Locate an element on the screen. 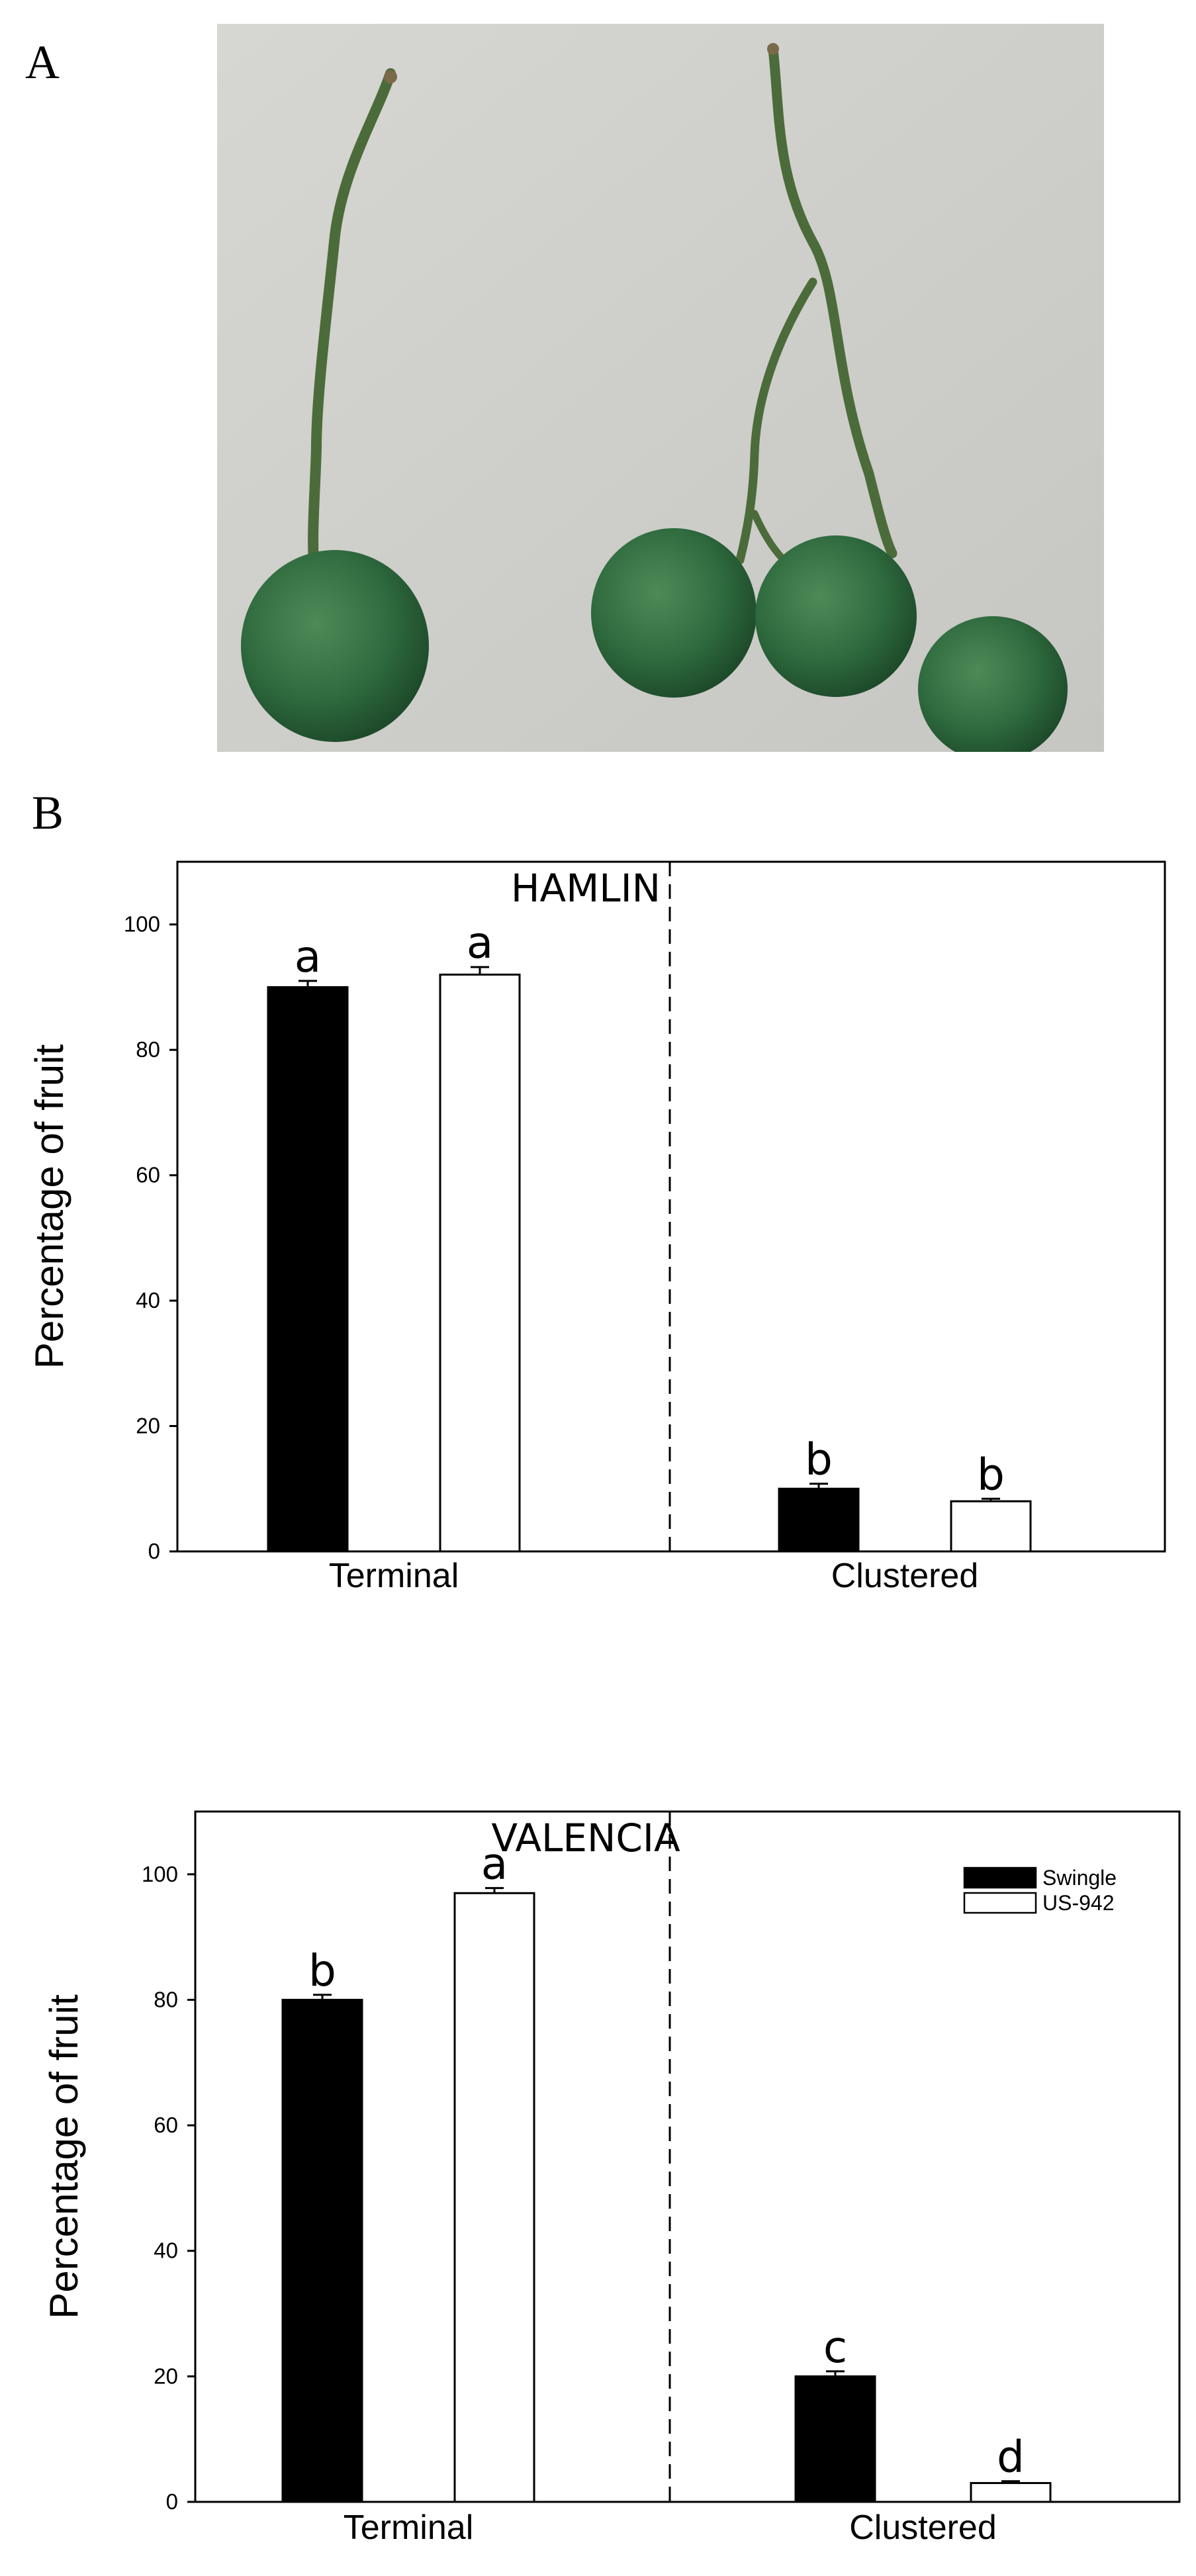 This screenshot has height=2576, width=1196. valencia-ytick-label: 100 is located at coordinates (160, 1874).